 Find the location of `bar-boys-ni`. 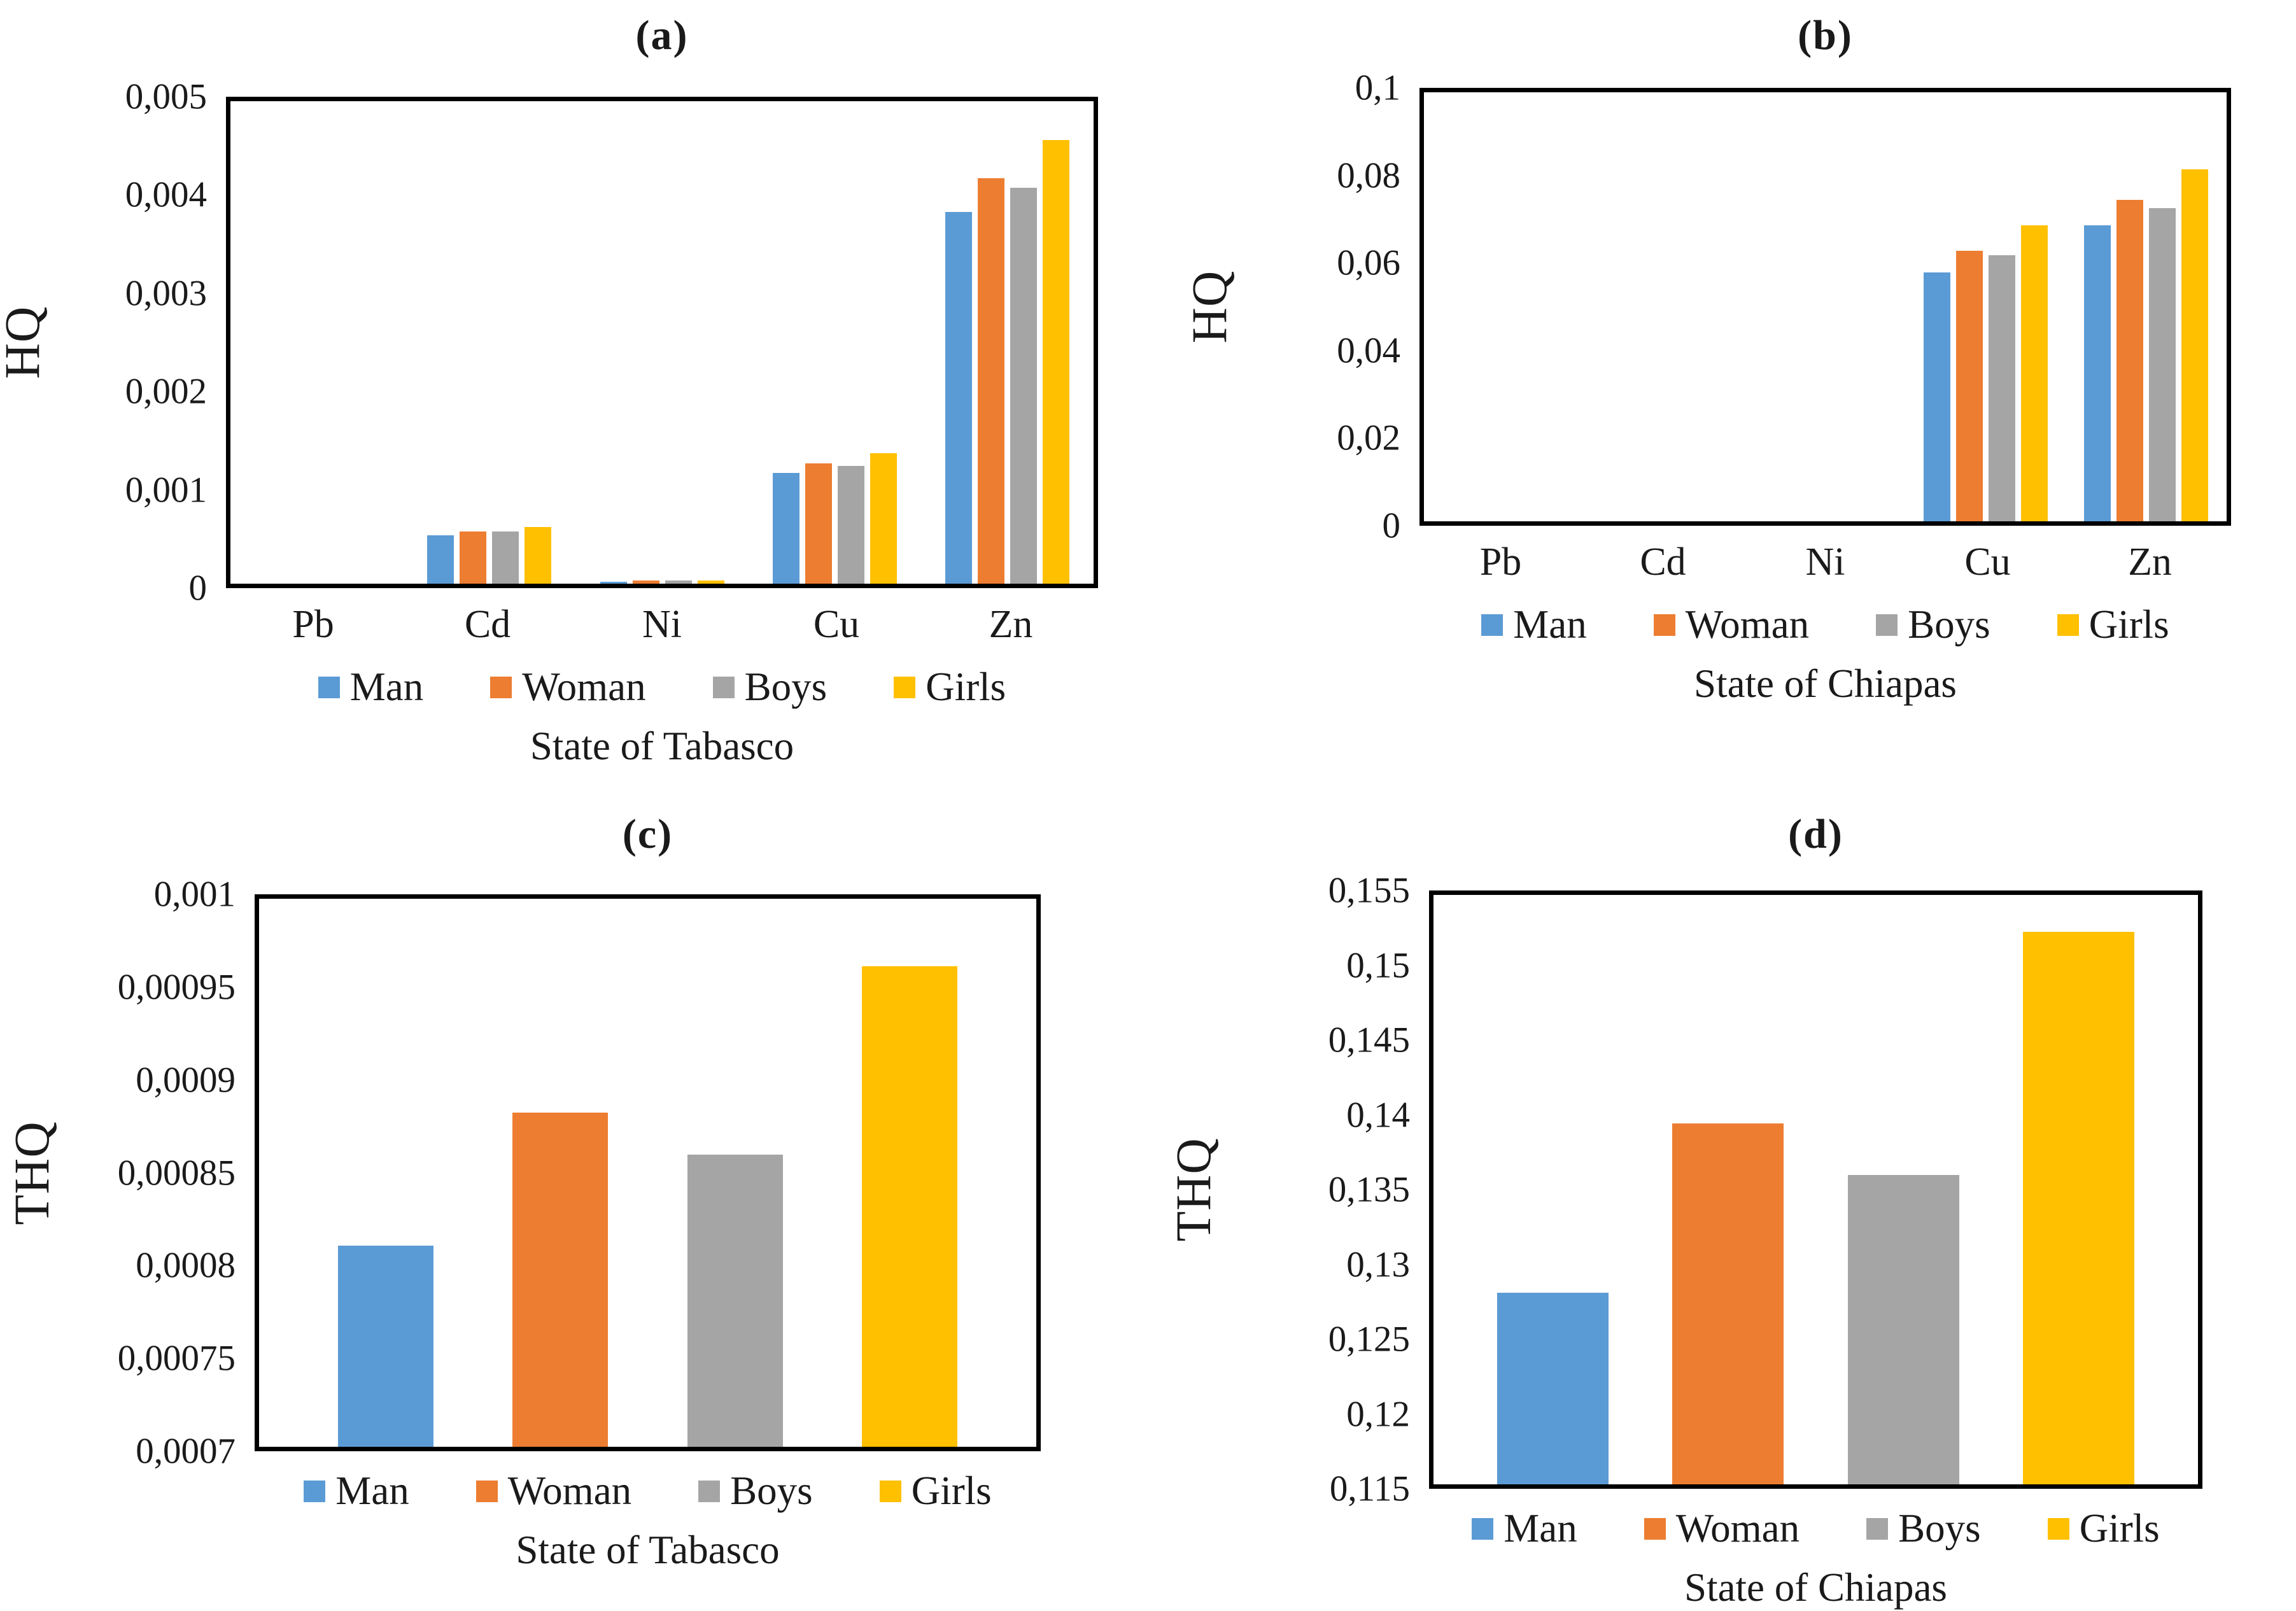

bar-boys-ni is located at coordinates (678, 582).